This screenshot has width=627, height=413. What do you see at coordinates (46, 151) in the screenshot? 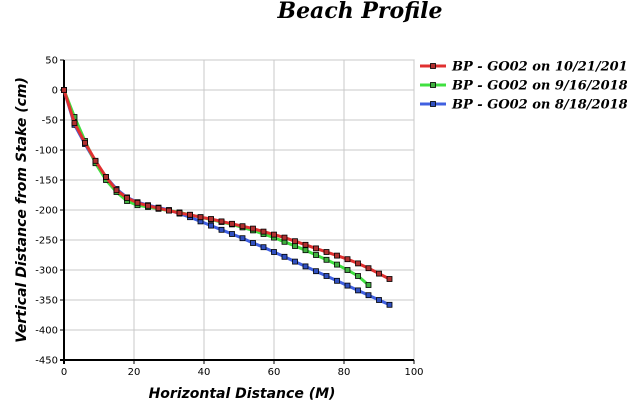
I see `y-tick-label: -100` at bounding box center [46, 151].